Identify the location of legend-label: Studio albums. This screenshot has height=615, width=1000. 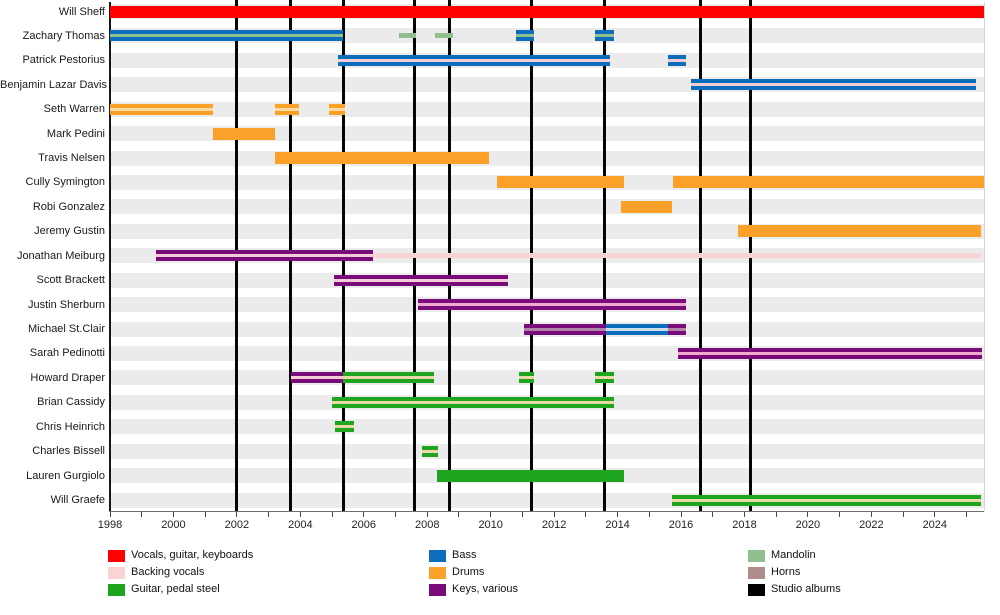
(806, 589).